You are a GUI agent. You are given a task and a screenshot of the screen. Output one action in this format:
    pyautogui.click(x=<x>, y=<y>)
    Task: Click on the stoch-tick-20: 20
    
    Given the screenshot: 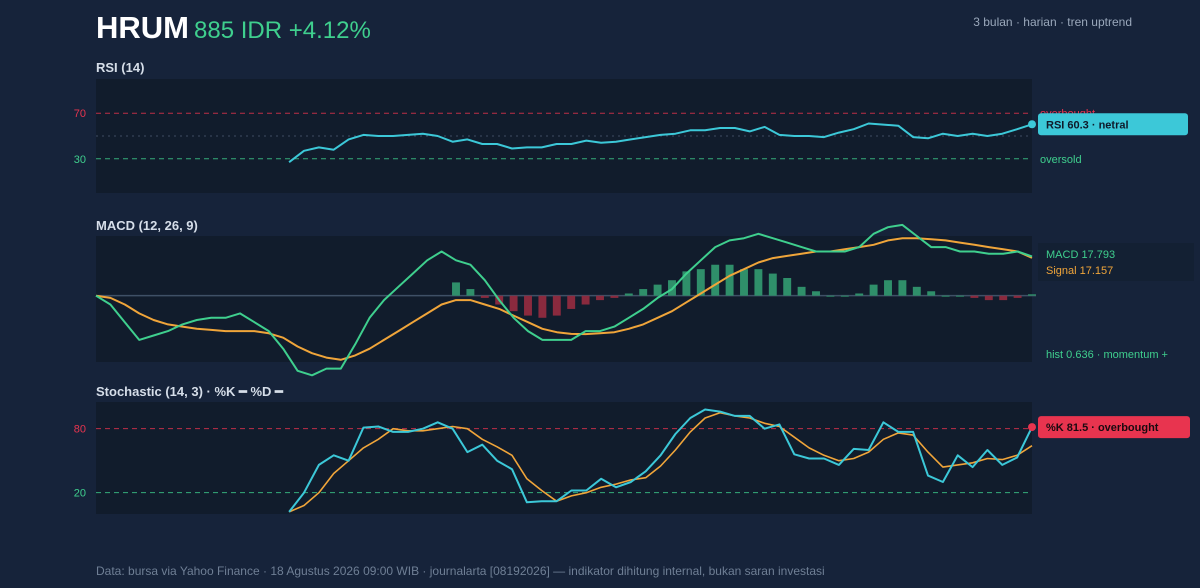 What is the action you would take?
    pyautogui.click(x=80, y=494)
    